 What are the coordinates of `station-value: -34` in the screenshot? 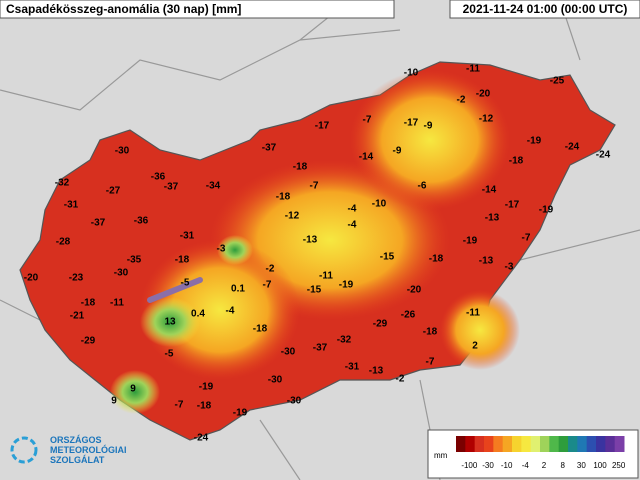 It's located at (213, 186).